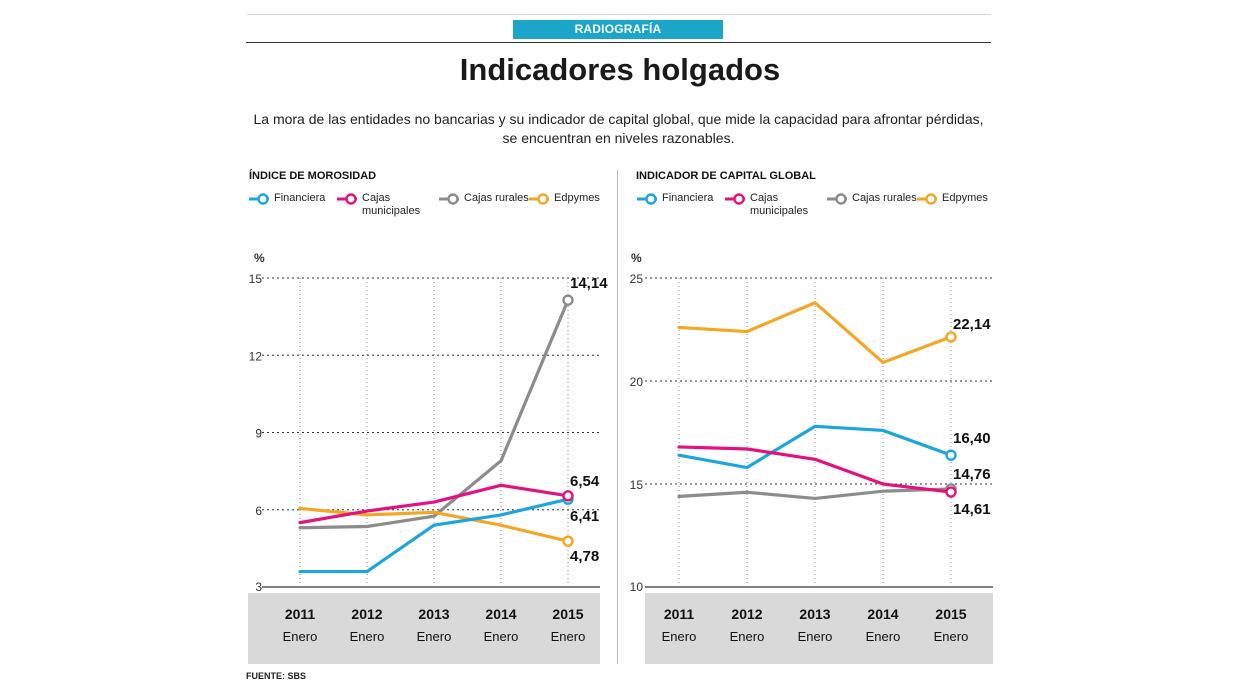 The width and height of the screenshot is (1240, 692). What do you see at coordinates (637, 382) in the screenshot?
I see `y-tick-label: 20` at bounding box center [637, 382].